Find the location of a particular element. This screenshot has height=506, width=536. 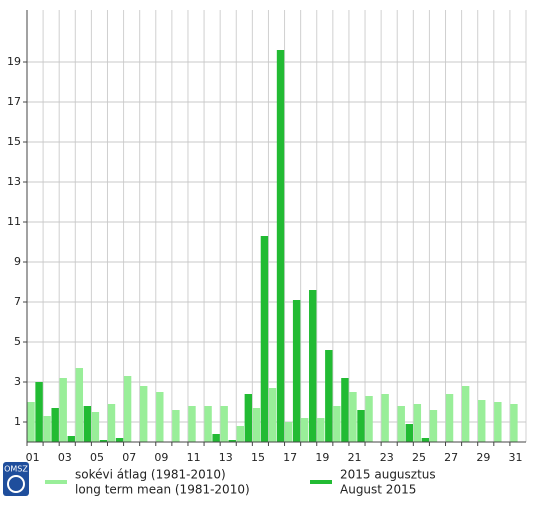

x-tick-label: 29 is located at coordinates (483, 457).